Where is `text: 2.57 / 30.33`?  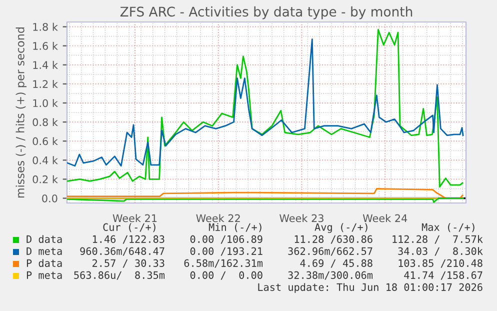 text: 2.57 / 30.33 is located at coordinates (128, 263).